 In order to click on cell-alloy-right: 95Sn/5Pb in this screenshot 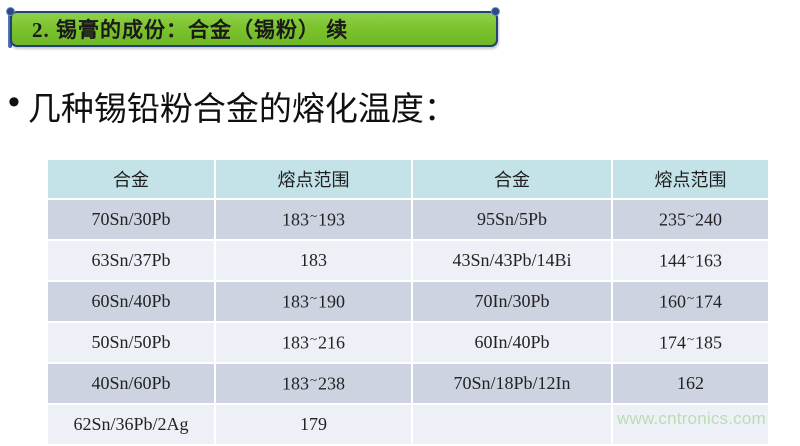, I will do `click(512, 220)`.